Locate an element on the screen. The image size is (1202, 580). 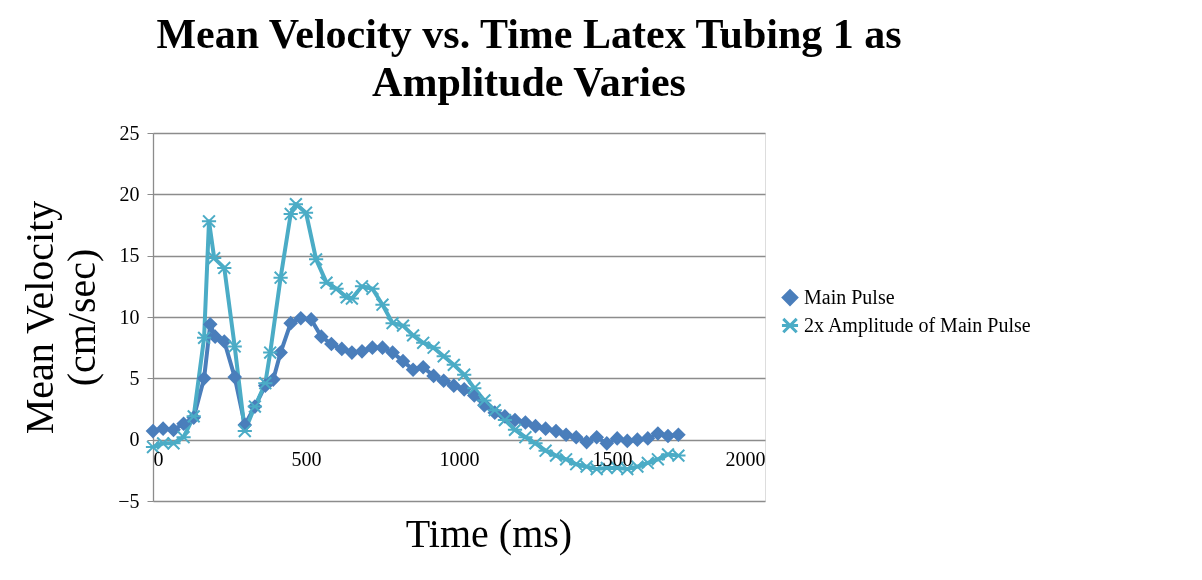
y-tick-label: 5 is located at coordinates (134, 377).